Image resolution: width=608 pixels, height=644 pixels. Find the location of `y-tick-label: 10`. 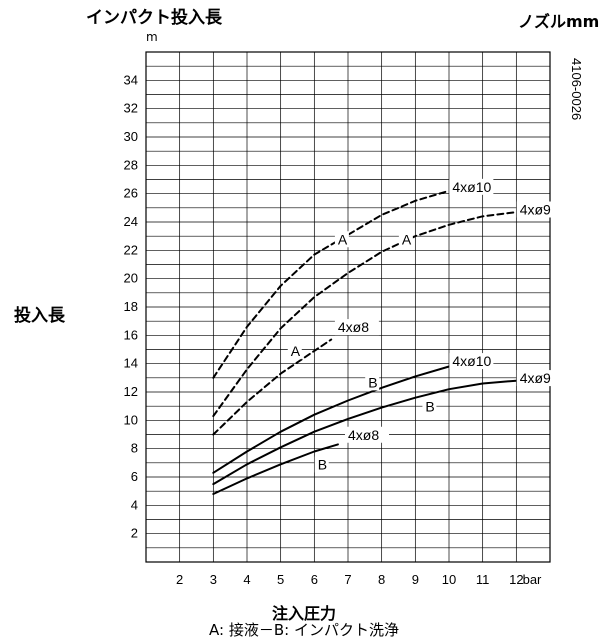

y-tick-label: 10 is located at coordinates (131, 419).